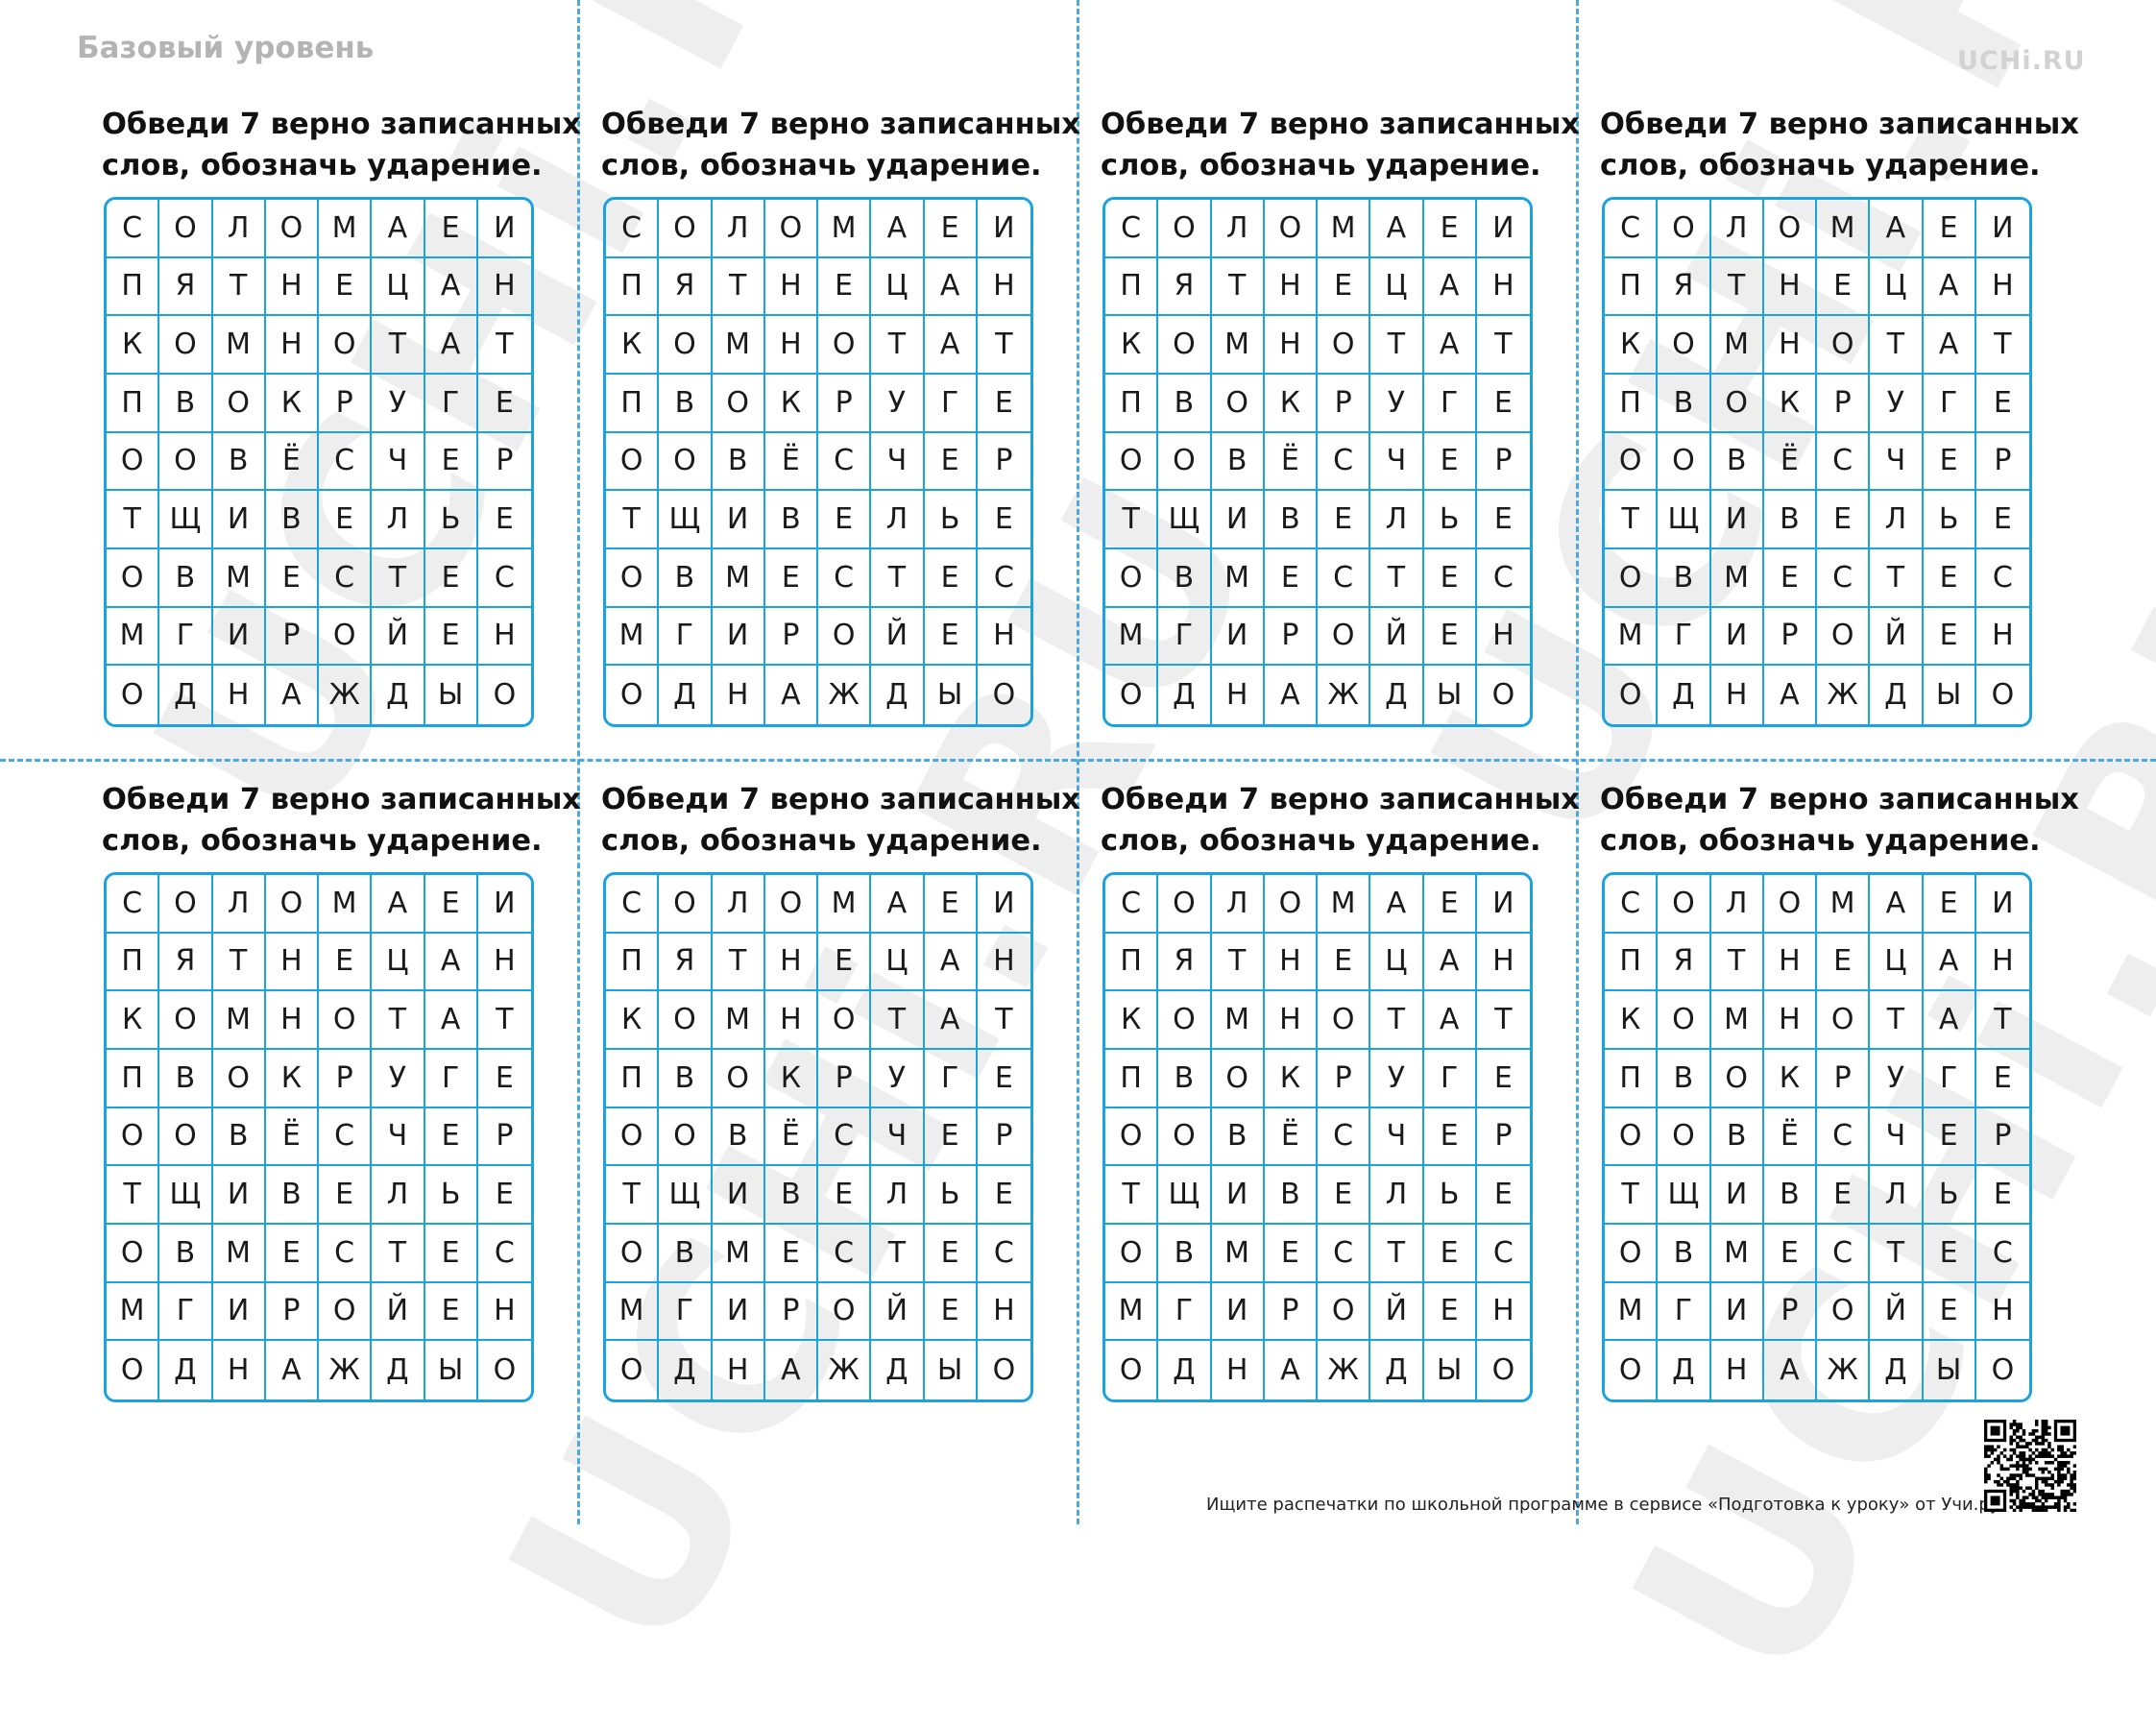 The image size is (2156, 1727). Describe the element at coordinates (1897, 1079) in the screenshot. I see `grid-cell: У` at that location.